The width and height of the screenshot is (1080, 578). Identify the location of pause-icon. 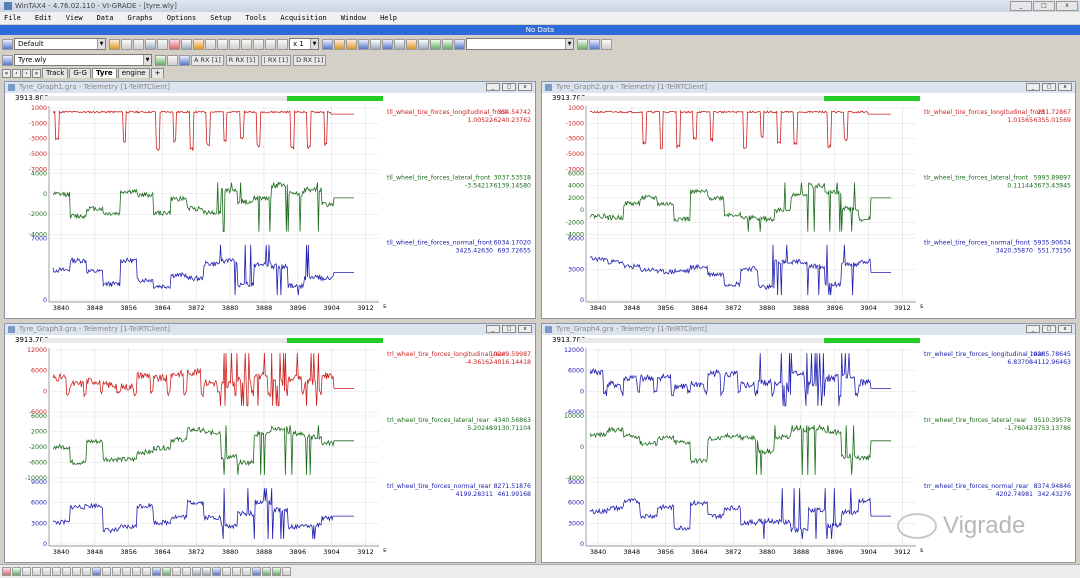
(282, 44).